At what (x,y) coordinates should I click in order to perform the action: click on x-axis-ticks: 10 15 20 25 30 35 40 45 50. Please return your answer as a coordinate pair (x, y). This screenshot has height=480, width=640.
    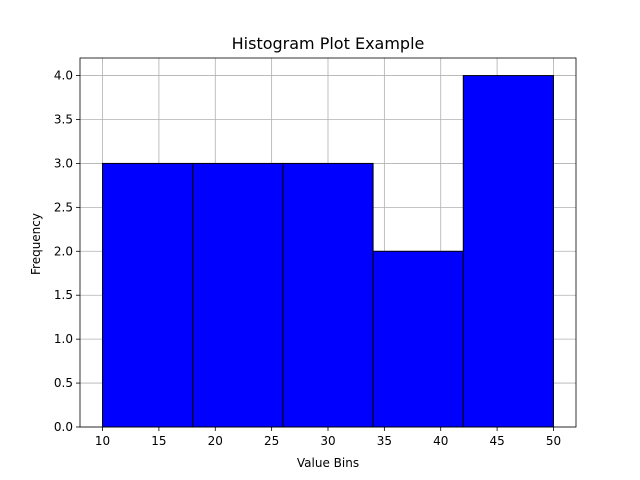
    Looking at the image, I should click on (328, 437).